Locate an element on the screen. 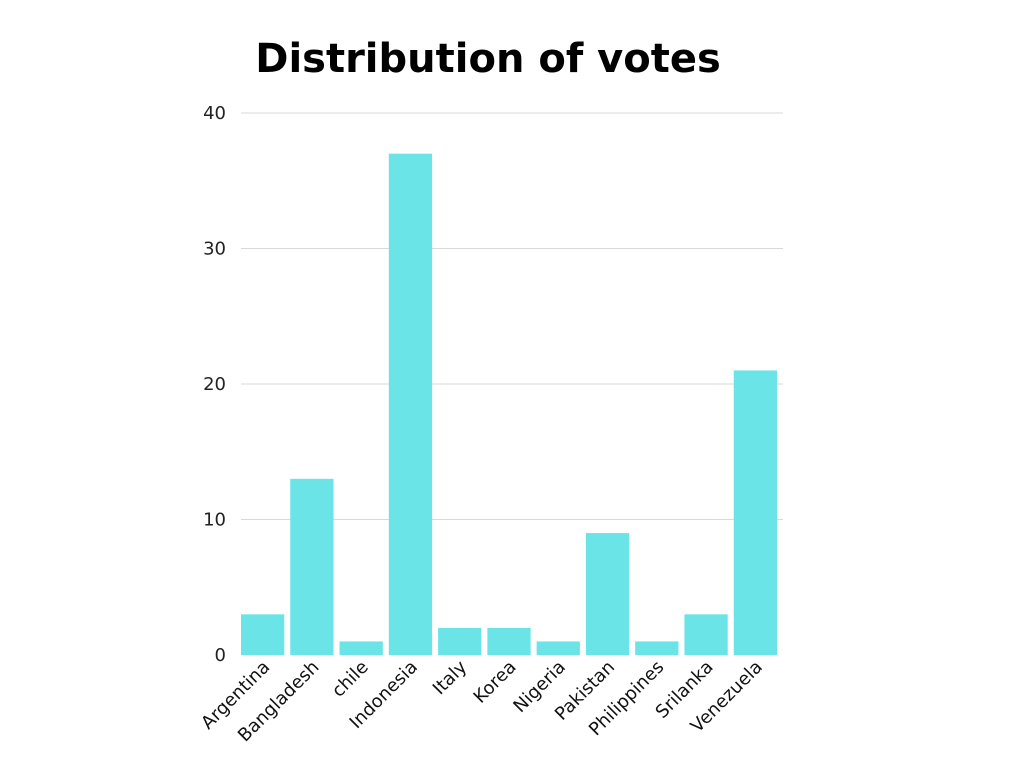 The height and width of the screenshot is (768, 1024). y-tick-label: 20 is located at coordinates (214, 384).